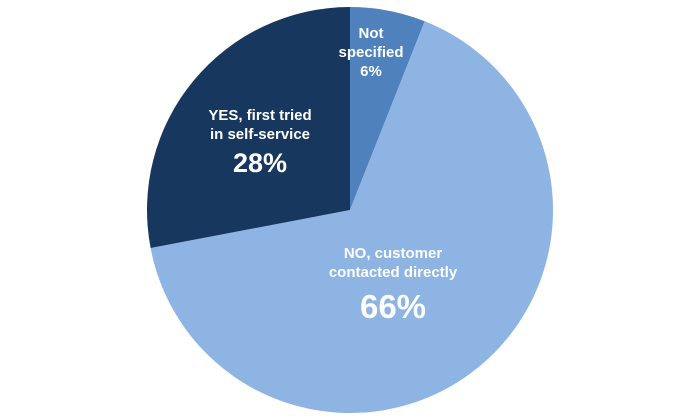 The height and width of the screenshot is (420, 700). I want to click on slice-label-no: NO, customer contacted directly 66%, so click(393, 286).